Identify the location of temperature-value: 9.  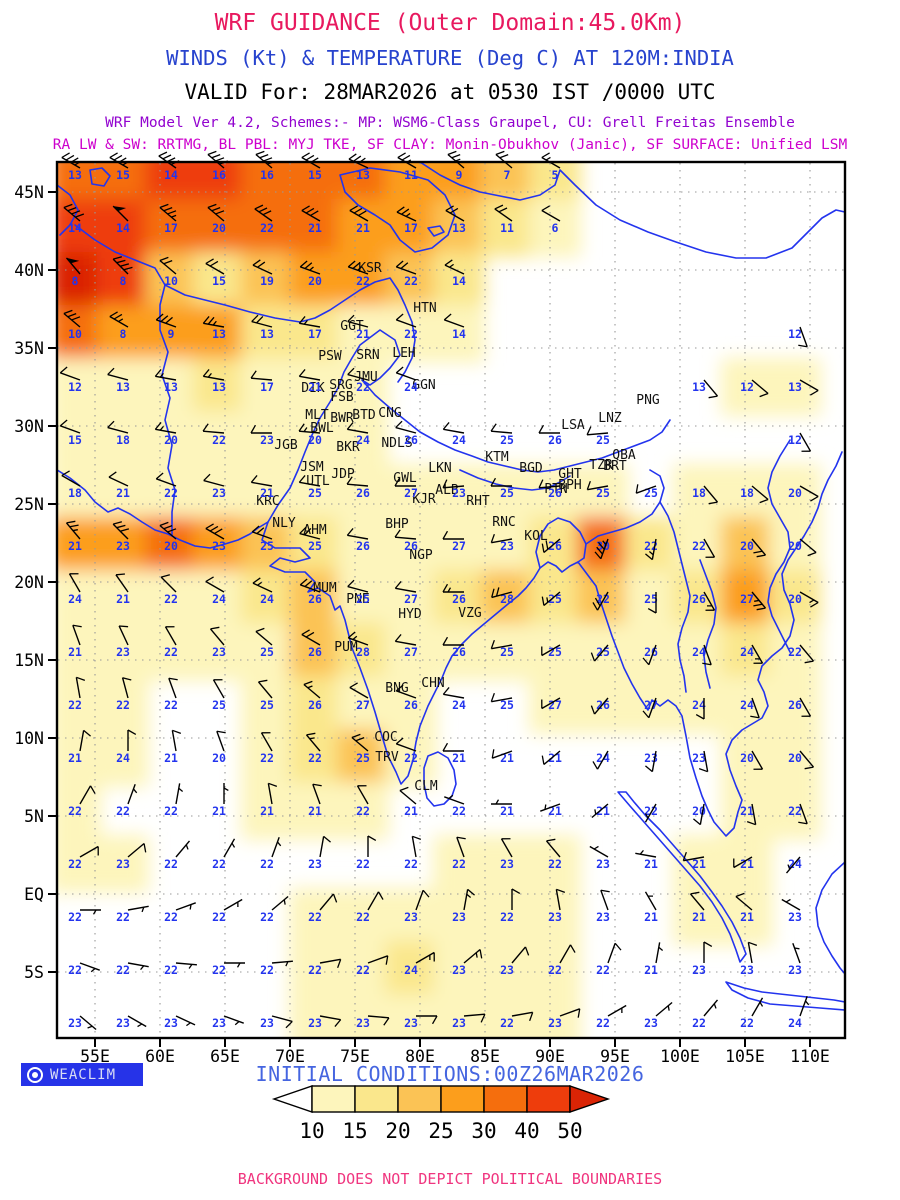
(171, 334).